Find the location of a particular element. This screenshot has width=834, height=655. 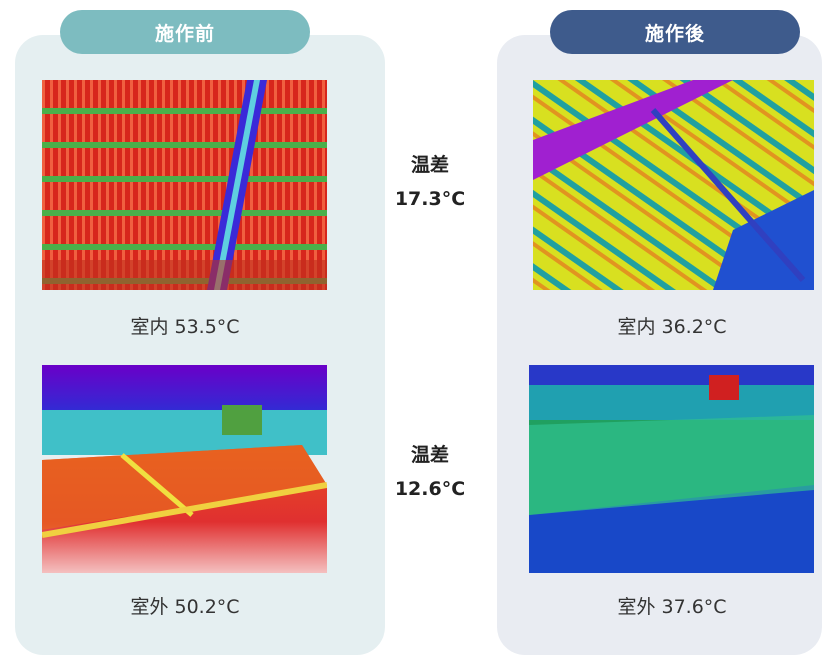

difference-value: 17.3°C is located at coordinates (430, 199).